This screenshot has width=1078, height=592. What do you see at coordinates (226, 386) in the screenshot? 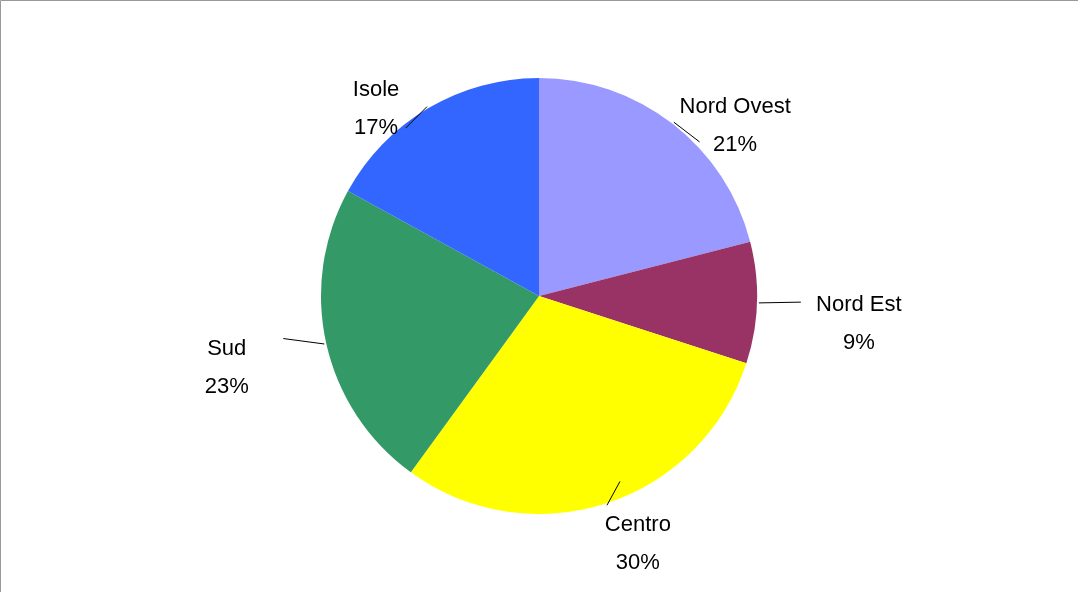
I see `data-label: 23%` at bounding box center [226, 386].